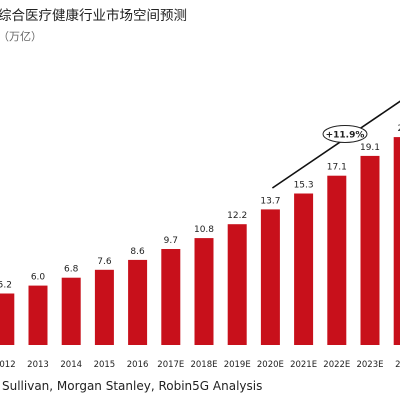 The height and width of the screenshot is (400, 400). Describe the element at coordinates (204, 230) in the screenshot. I see `value-label: 10.8` at that location.